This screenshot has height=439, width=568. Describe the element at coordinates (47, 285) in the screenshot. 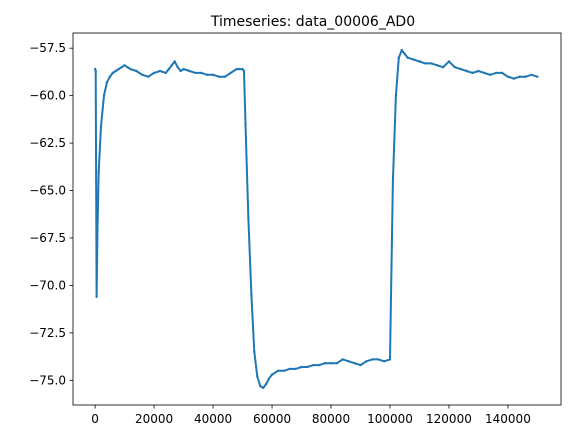

I see `y-tick-label: −70.0` at that location.